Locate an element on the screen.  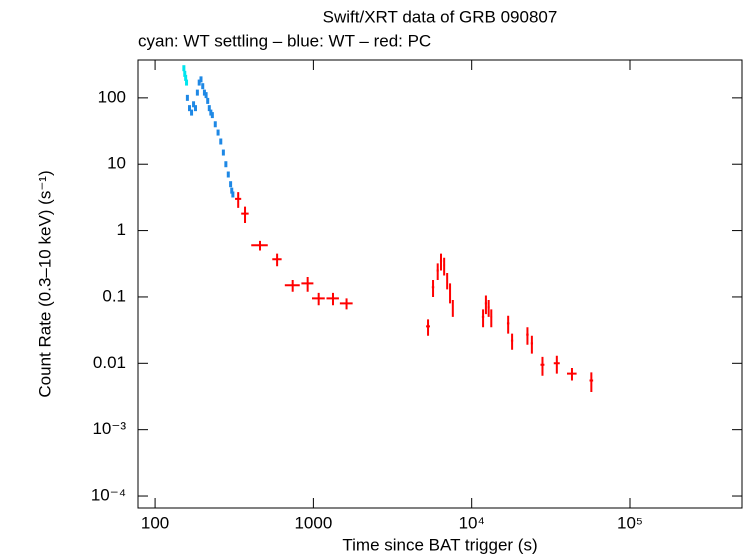
x-tick-label: 100 is located at coordinates (155, 522).